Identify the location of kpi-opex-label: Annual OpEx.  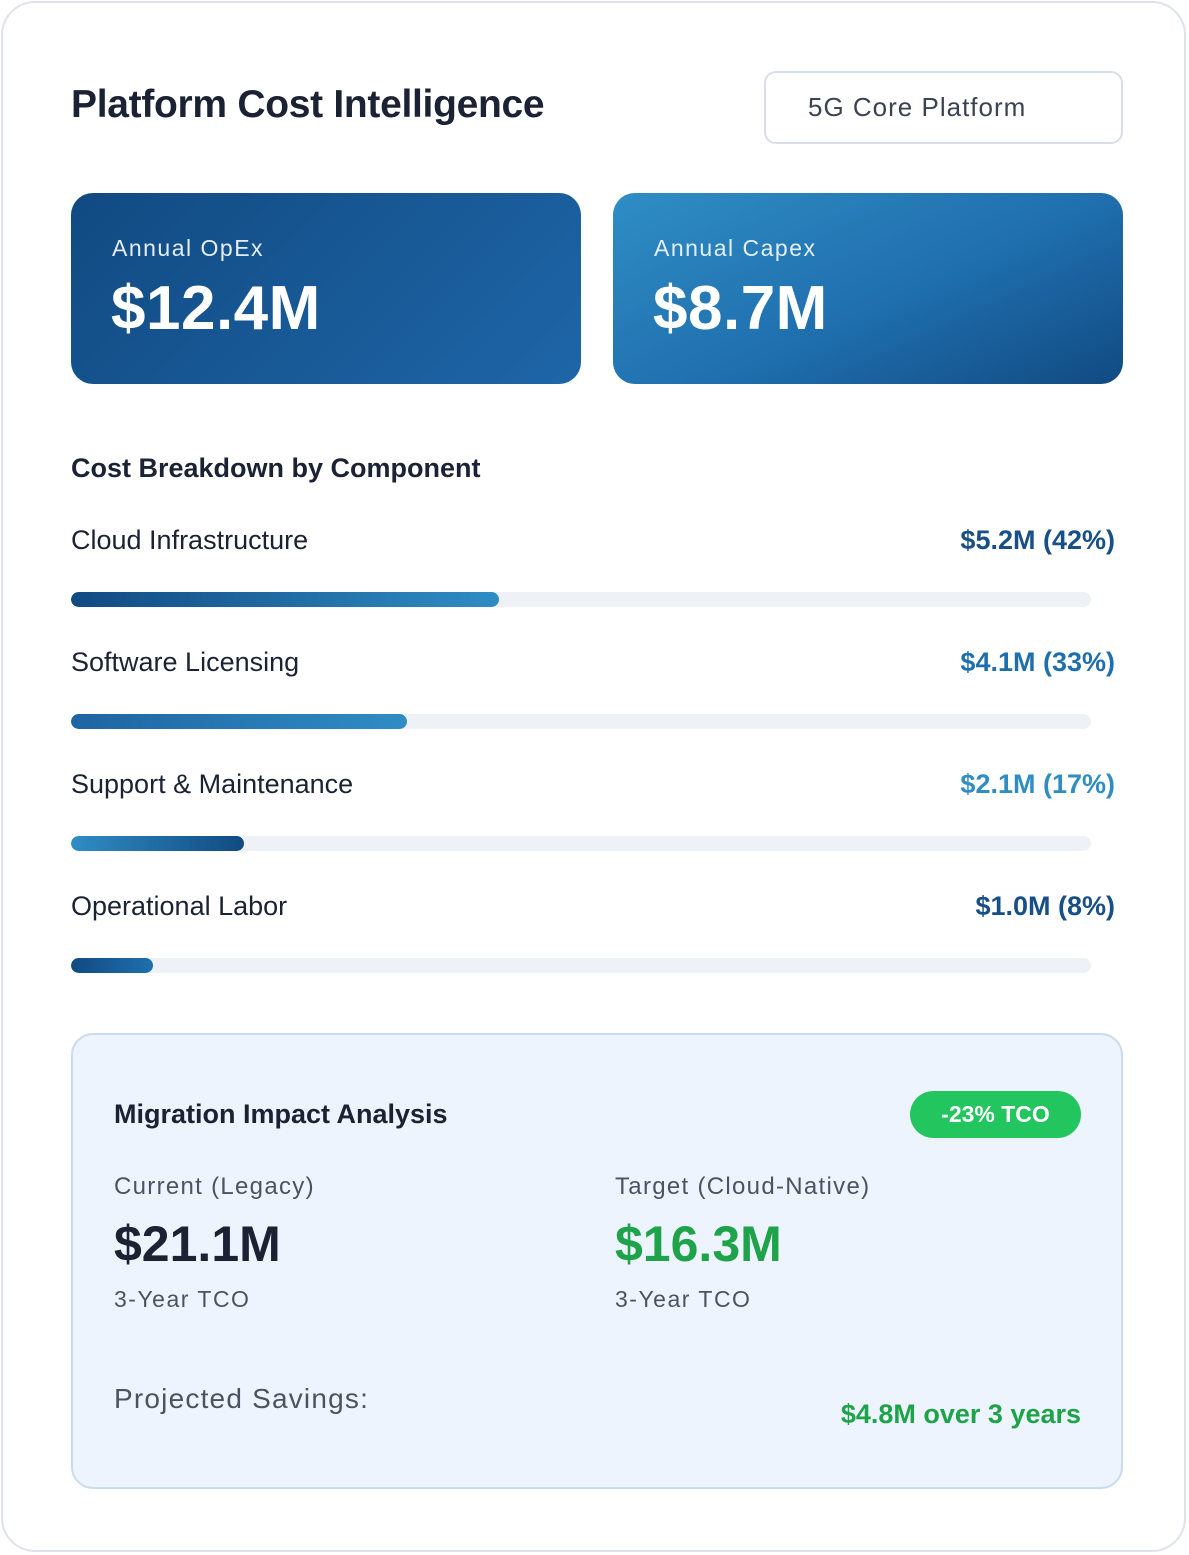
(188, 248).